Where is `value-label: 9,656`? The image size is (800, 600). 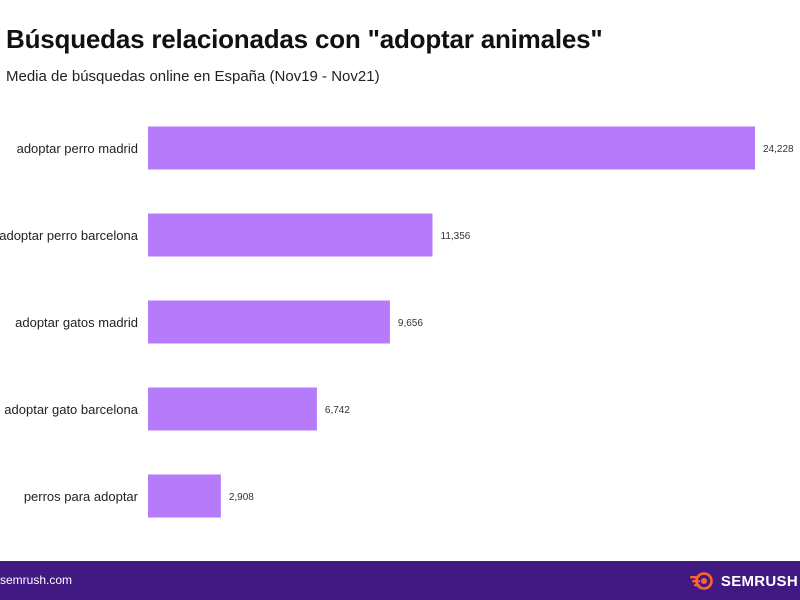
value-label: 9,656 is located at coordinates (410, 323).